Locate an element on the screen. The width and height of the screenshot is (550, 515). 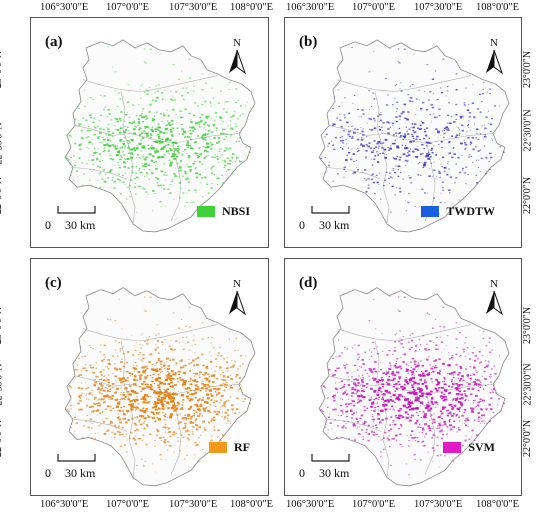
legend: SVM is located at coordinates (469, 447).